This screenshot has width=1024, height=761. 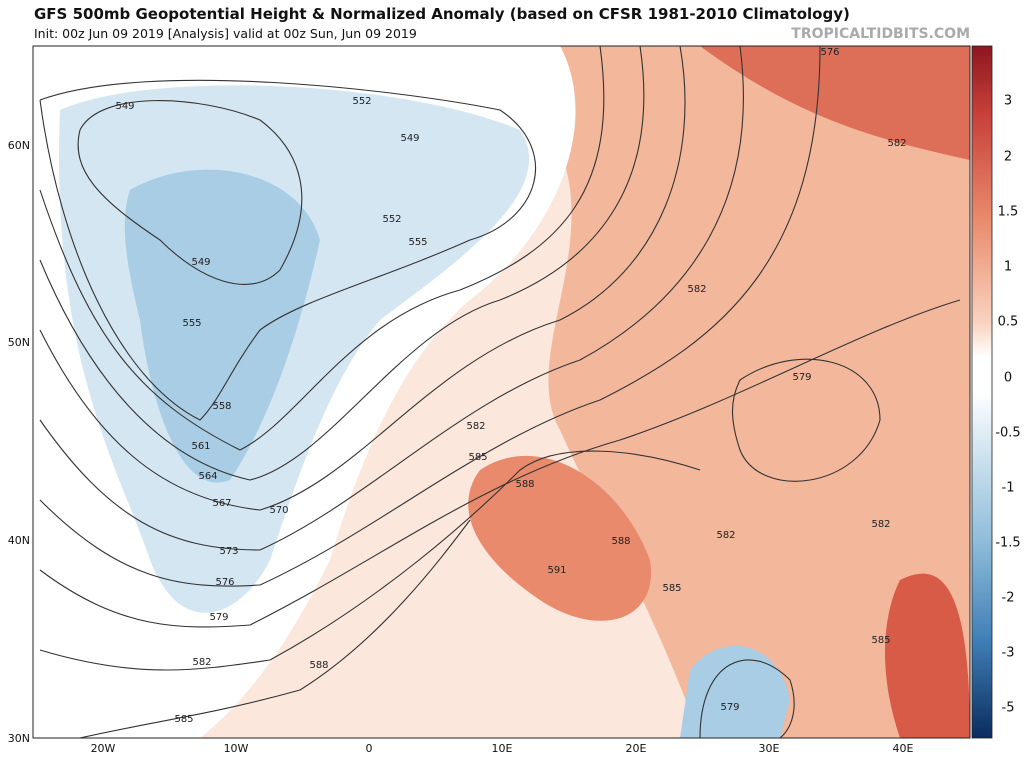 What do you see at coordinates (200, 446) in the screenshot?
I see `contour-label: 561` at bounding box center [200, 446].